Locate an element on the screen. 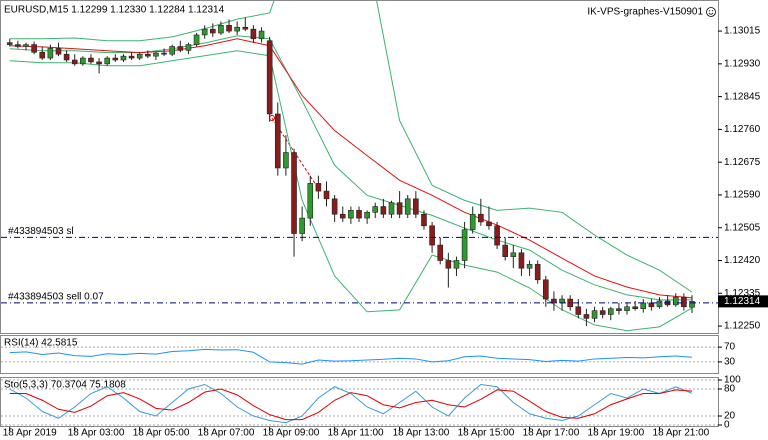  x-tick-label: 18 Apr 21:00 is located at coordinates (681, 433).